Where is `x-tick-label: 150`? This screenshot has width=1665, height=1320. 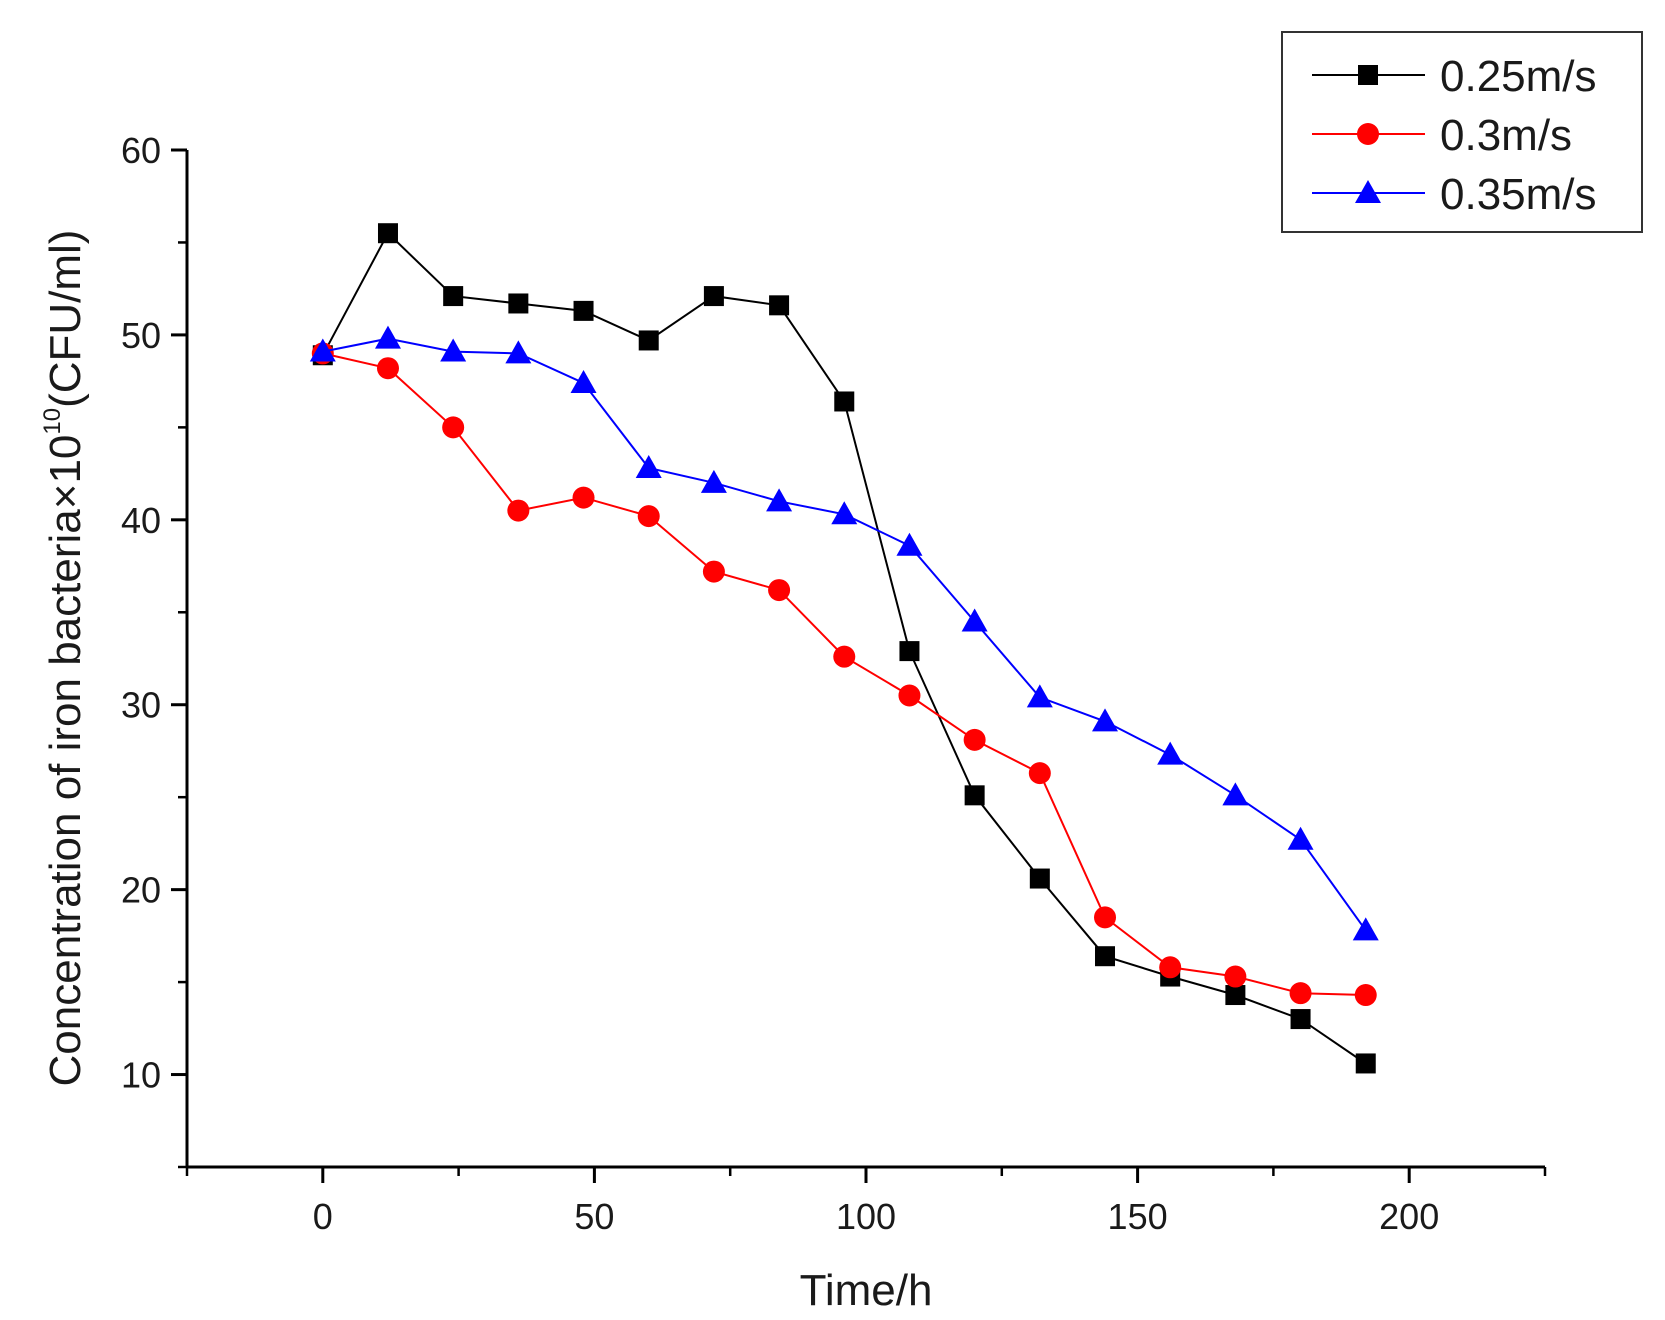 x-tick-label: 150 is located at coordinates (1138, 1216).